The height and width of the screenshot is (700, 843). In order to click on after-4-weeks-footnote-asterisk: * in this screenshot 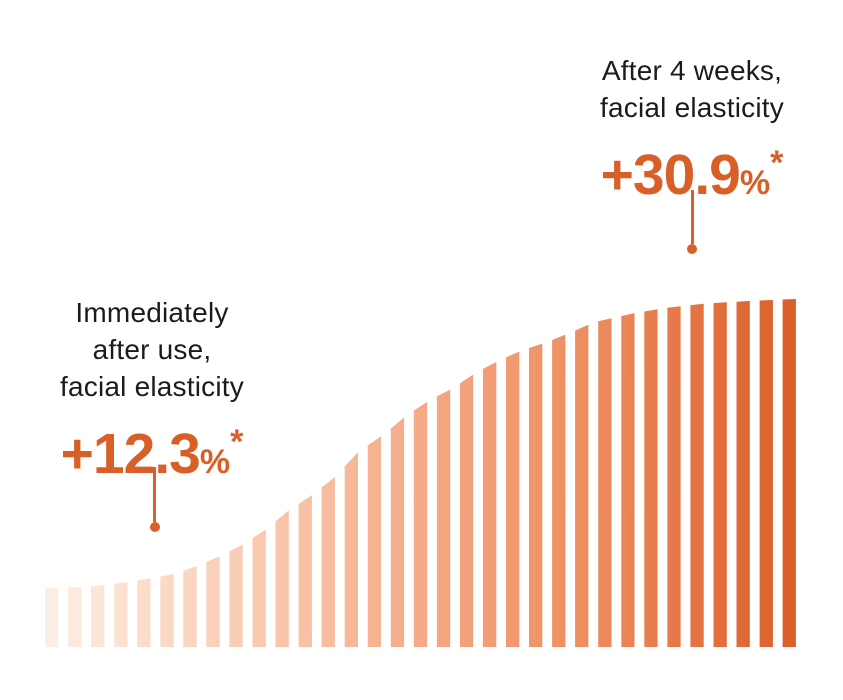, I will do `click(777, 163)`.